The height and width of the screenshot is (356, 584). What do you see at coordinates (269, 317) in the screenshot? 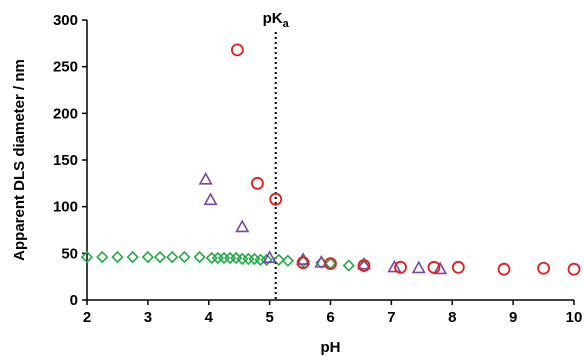
I see `x-tick-label: 5` at bounding box center [269, 317].